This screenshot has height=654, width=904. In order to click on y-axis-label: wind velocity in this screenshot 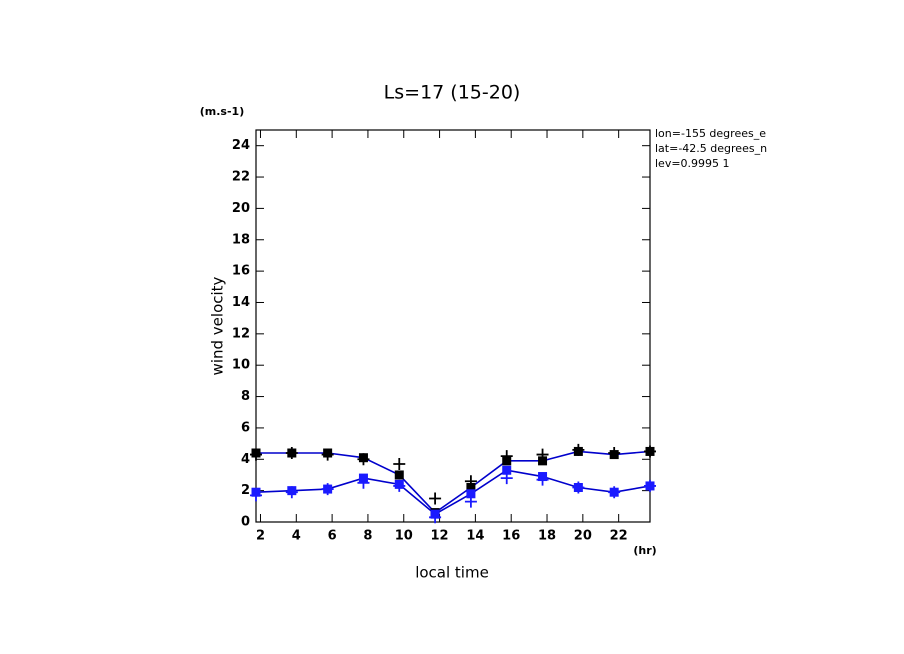, I will do `click(218, 325)`.